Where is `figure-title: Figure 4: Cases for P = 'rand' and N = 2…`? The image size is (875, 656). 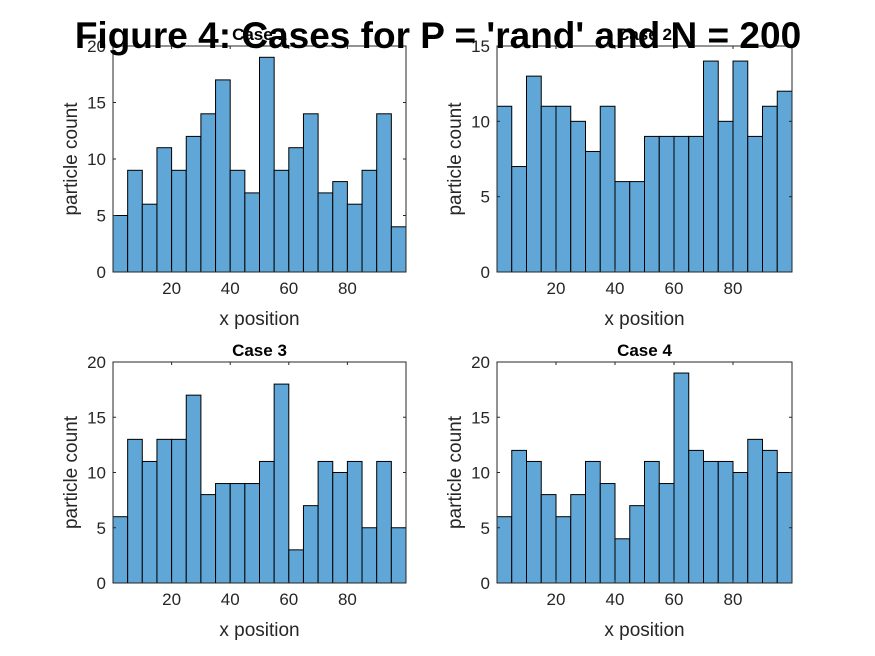 figure-title: Figure 4: Cases for P = 'rand' and N = 2… is located at coordinates (438, 35).